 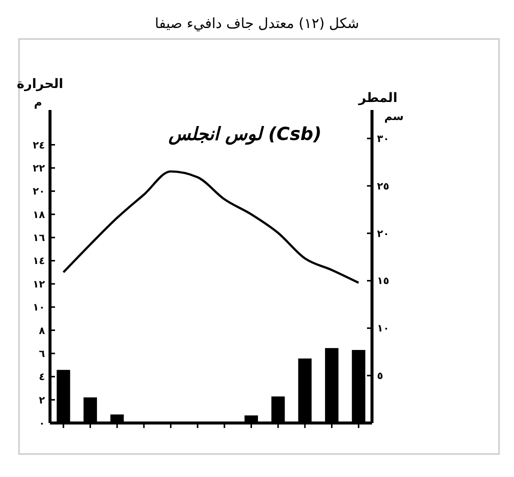 I want to click on y-tick-label: ٢٠, so click(x=38, y=192).